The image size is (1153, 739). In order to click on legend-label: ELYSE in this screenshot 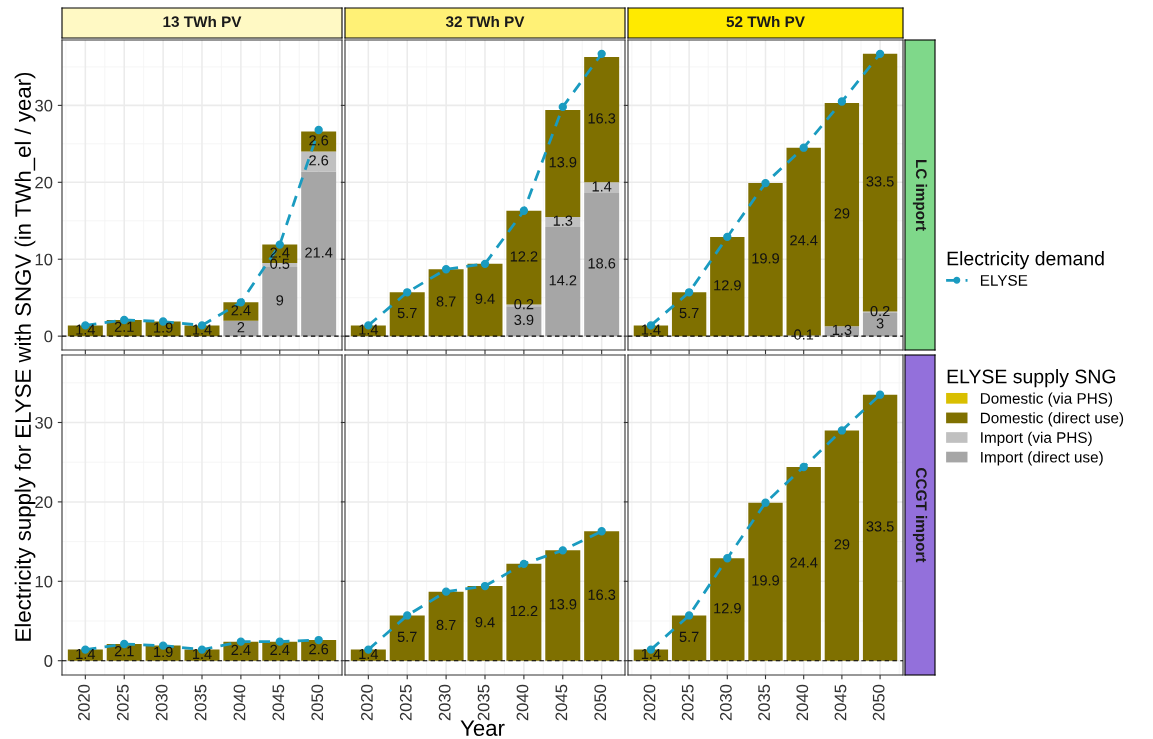, I will do `click(1004, 280)`.